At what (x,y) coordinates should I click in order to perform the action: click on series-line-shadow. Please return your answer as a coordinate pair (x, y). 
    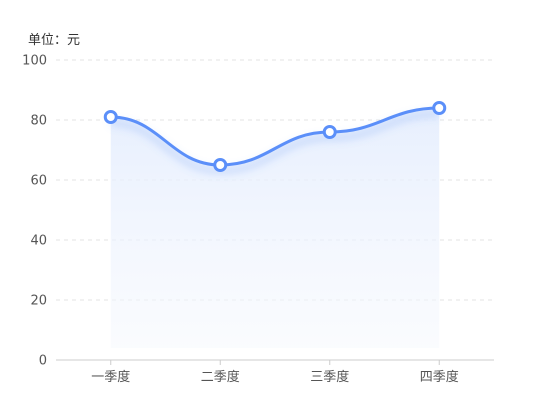
    Looking at the image, I should click on (275, 143).